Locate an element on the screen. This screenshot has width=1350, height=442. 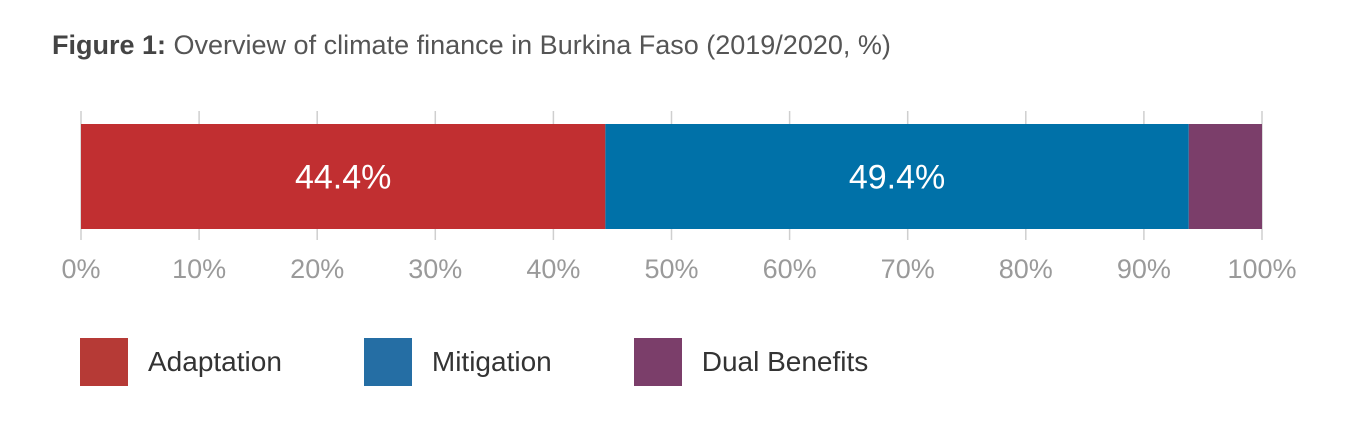
data-labels: 44.4% 49.4% is located at coordinates (620, 178).